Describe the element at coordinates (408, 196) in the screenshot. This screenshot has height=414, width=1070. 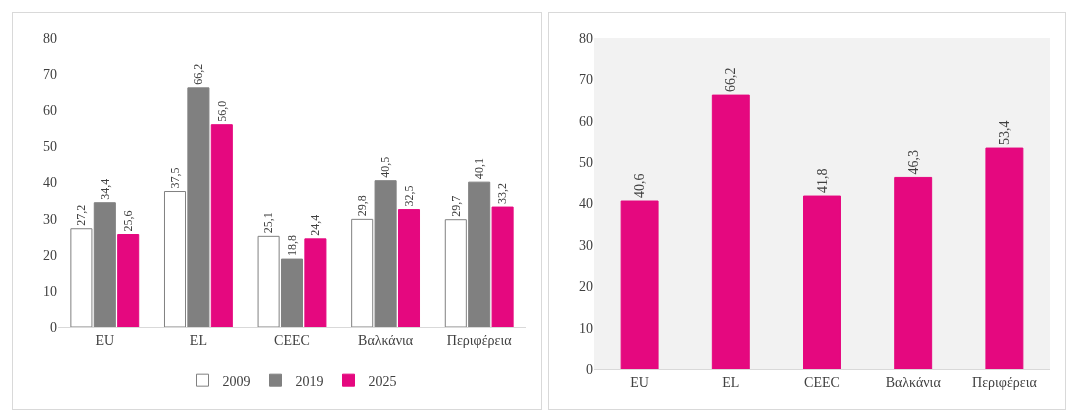
I see `data-label: 32,5` at that location.